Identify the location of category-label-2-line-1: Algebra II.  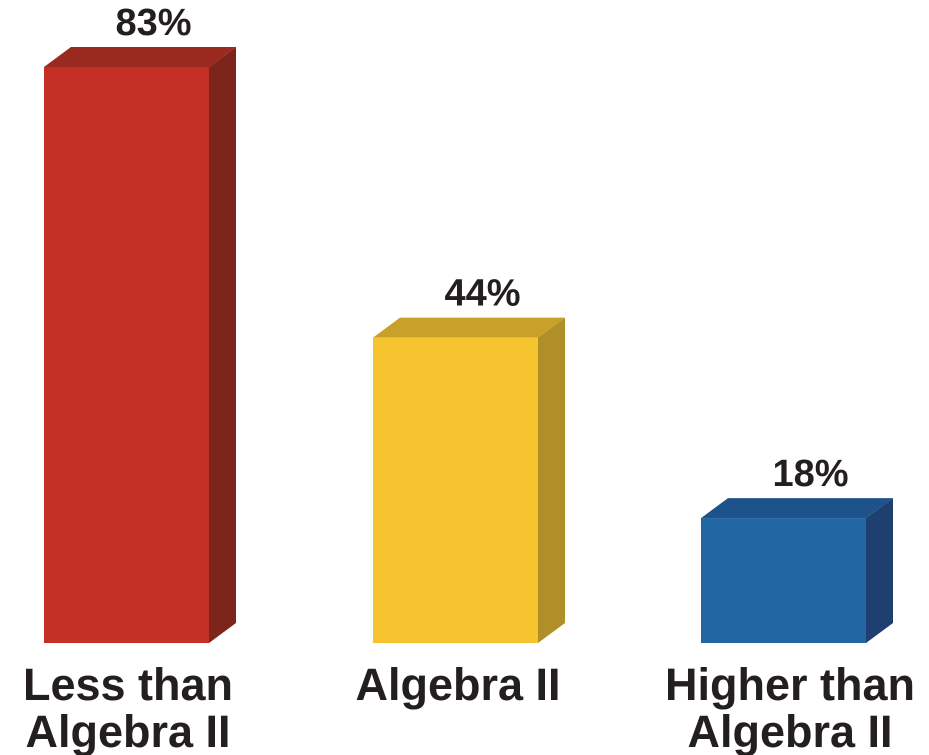
(789, 730).